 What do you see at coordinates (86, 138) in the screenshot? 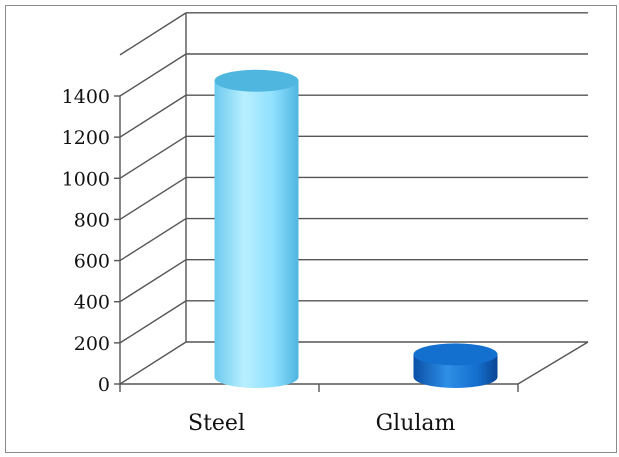
I see `y-tick-label: 1200` at bounding box center [86, 138].